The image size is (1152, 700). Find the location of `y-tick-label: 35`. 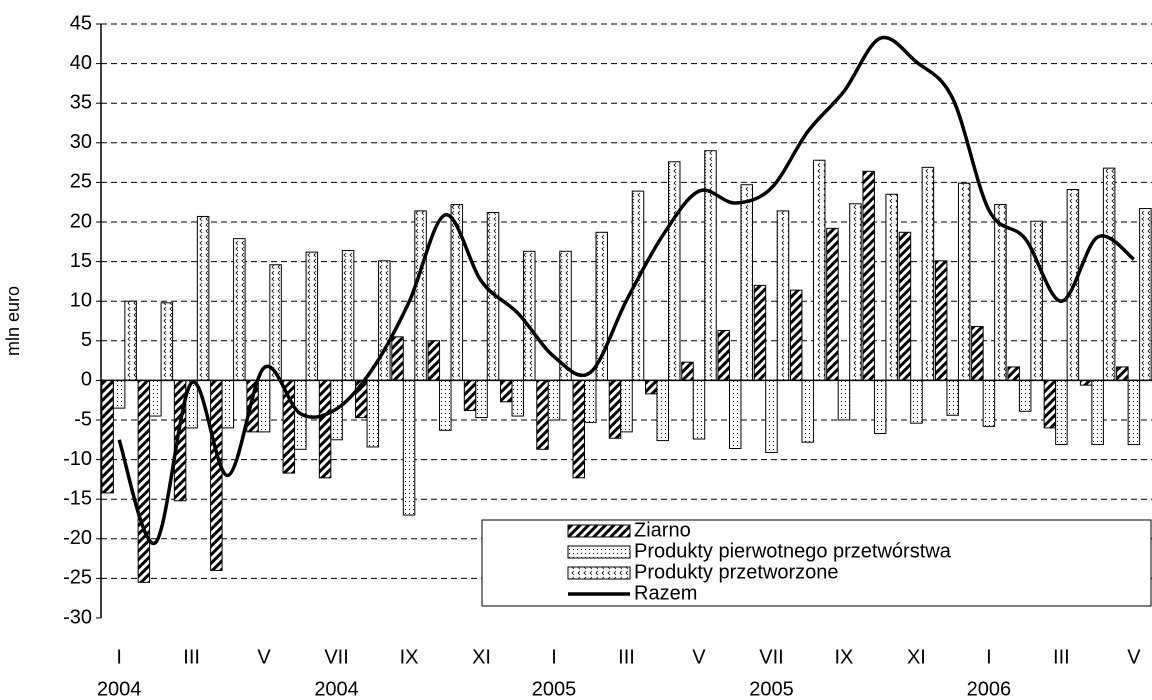

y-tick-label: 35 is located at coordinates (81, 102).